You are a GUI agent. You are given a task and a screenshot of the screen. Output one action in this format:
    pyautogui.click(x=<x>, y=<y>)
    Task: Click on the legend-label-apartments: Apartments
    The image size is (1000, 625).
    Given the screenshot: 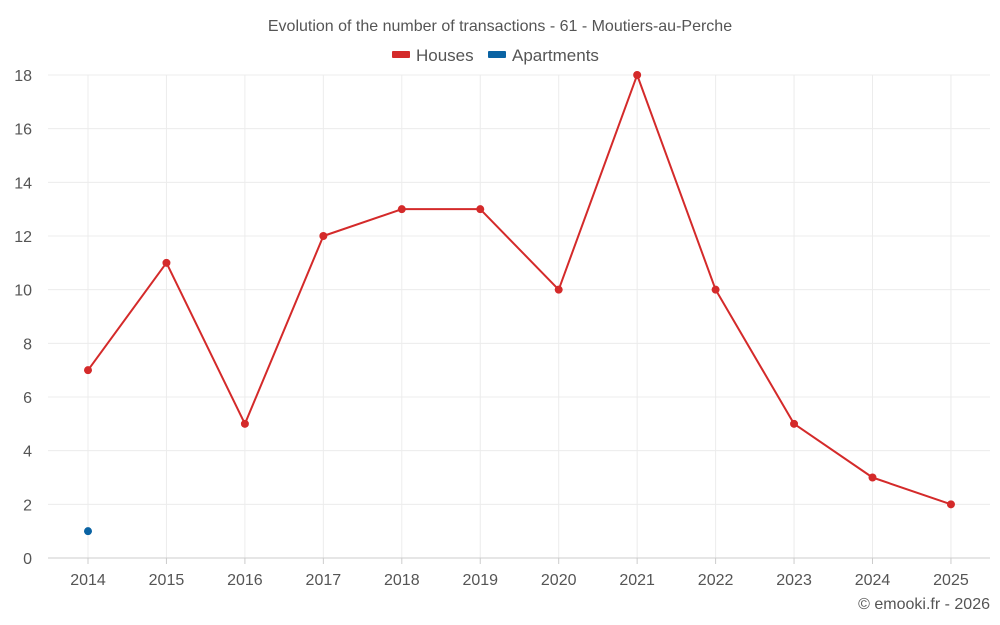 What is the action you would take?
    pyautogui.click(x=555, y=55)
    